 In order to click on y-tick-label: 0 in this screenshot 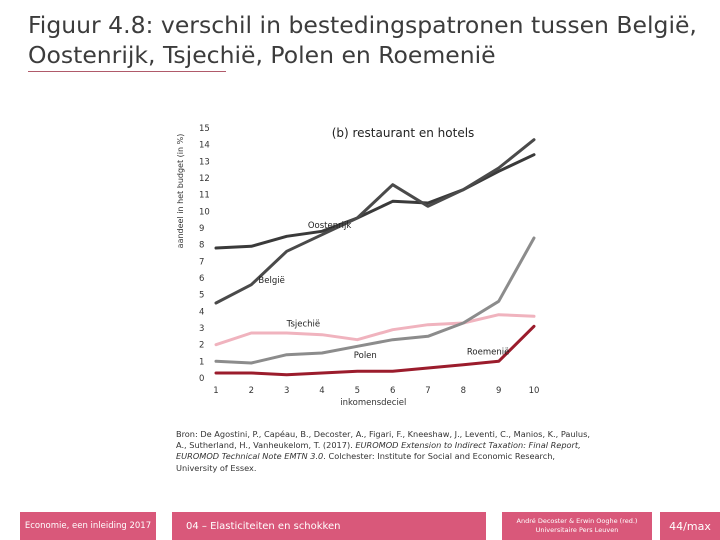, I will do `click(201, 379)`.